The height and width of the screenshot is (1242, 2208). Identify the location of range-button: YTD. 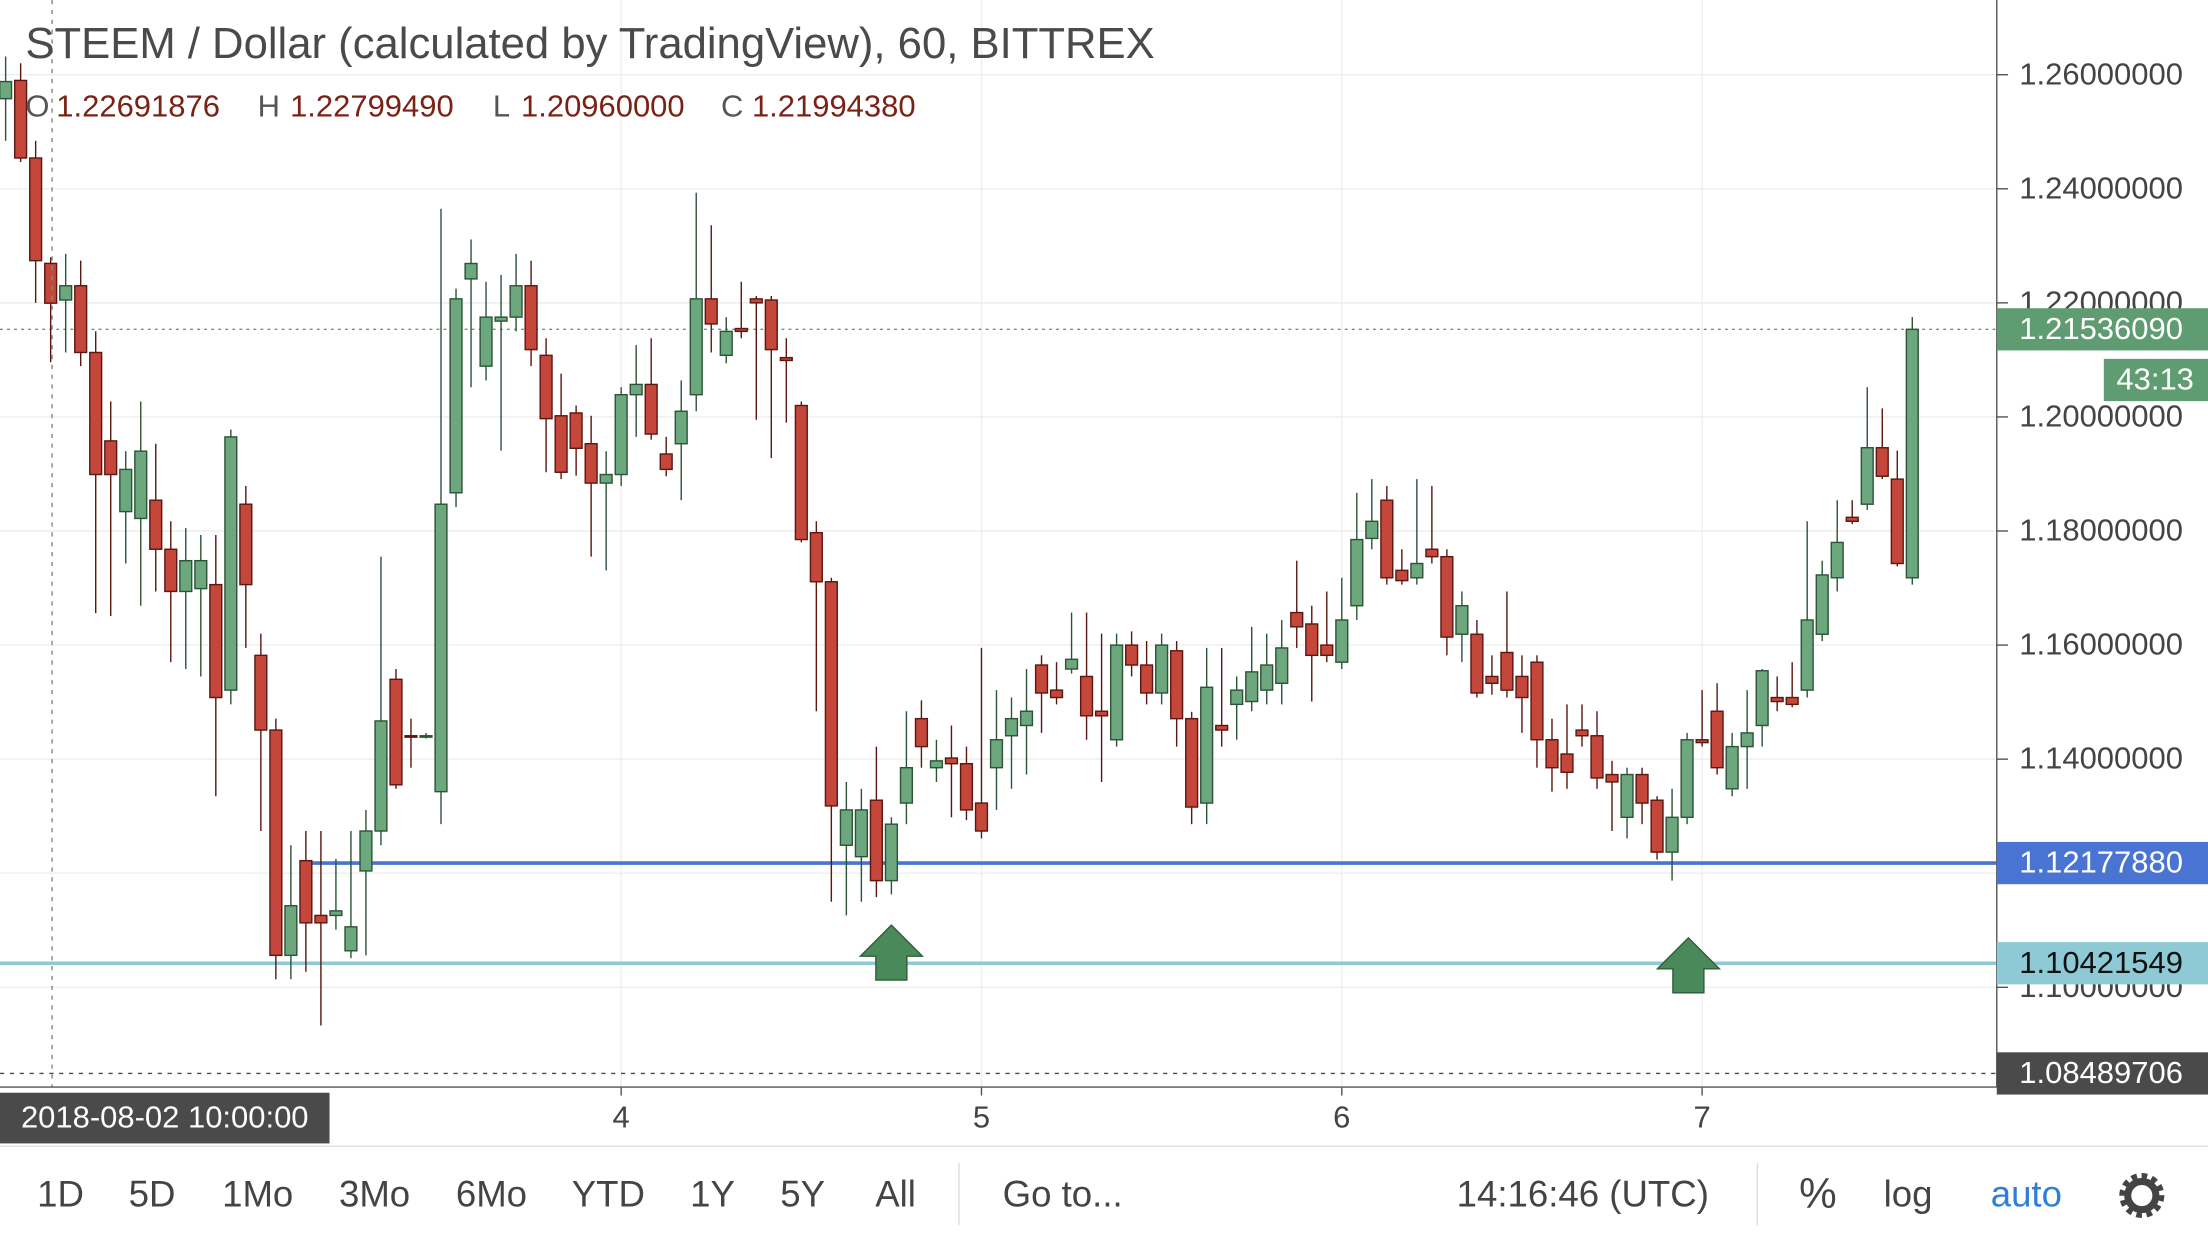
(608, 1194).